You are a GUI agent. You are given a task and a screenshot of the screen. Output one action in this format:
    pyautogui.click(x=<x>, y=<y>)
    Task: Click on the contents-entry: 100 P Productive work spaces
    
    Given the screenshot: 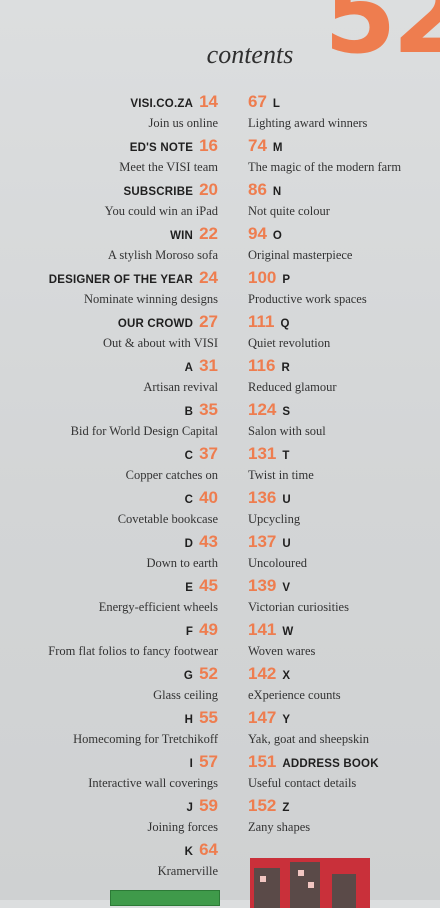 What is the action you would take?
    pyautogui.click(x=343, y=290)
    